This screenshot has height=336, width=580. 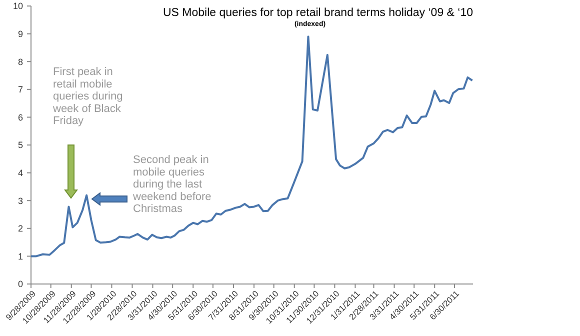 I want to click on annotation: Second peak in mobile queries during the last weekend before Christmas, so click(x=172, y=185).